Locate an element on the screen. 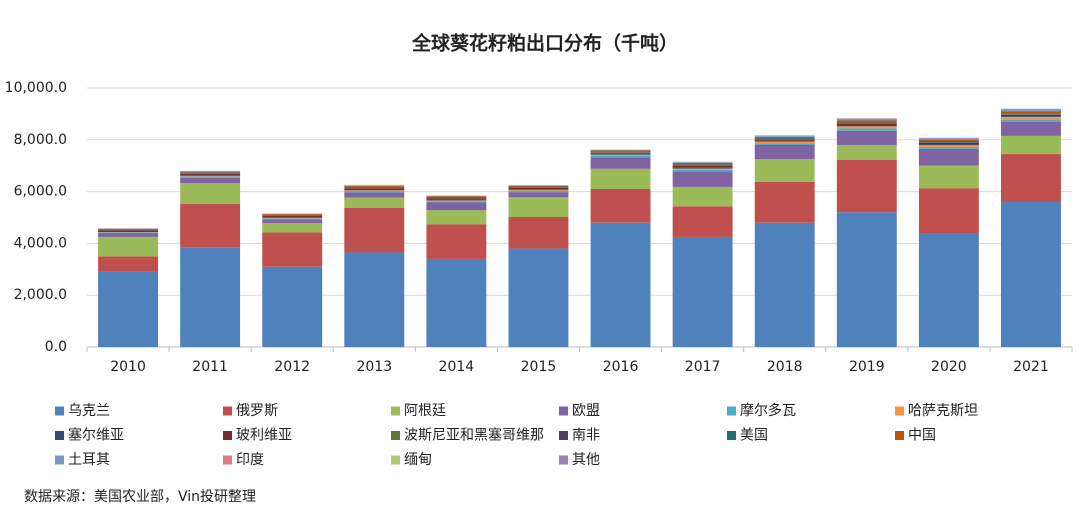 Image resolution: width=1080 pixels, height=514 pixels. legend-label: 印度 is located at coordinates (250, 460).